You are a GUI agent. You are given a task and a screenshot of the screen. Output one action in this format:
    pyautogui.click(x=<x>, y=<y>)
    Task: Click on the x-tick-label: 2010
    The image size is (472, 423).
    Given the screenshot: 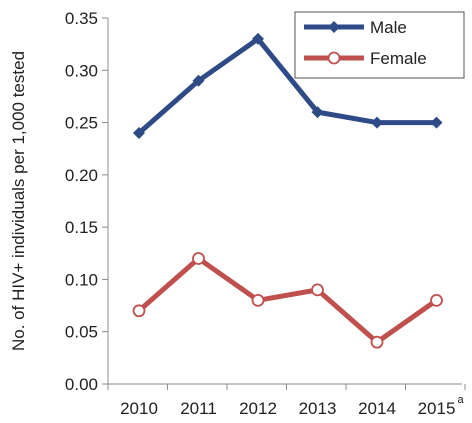 What is the action you would take?
    pyautogui.click(x=139, y=408)
    